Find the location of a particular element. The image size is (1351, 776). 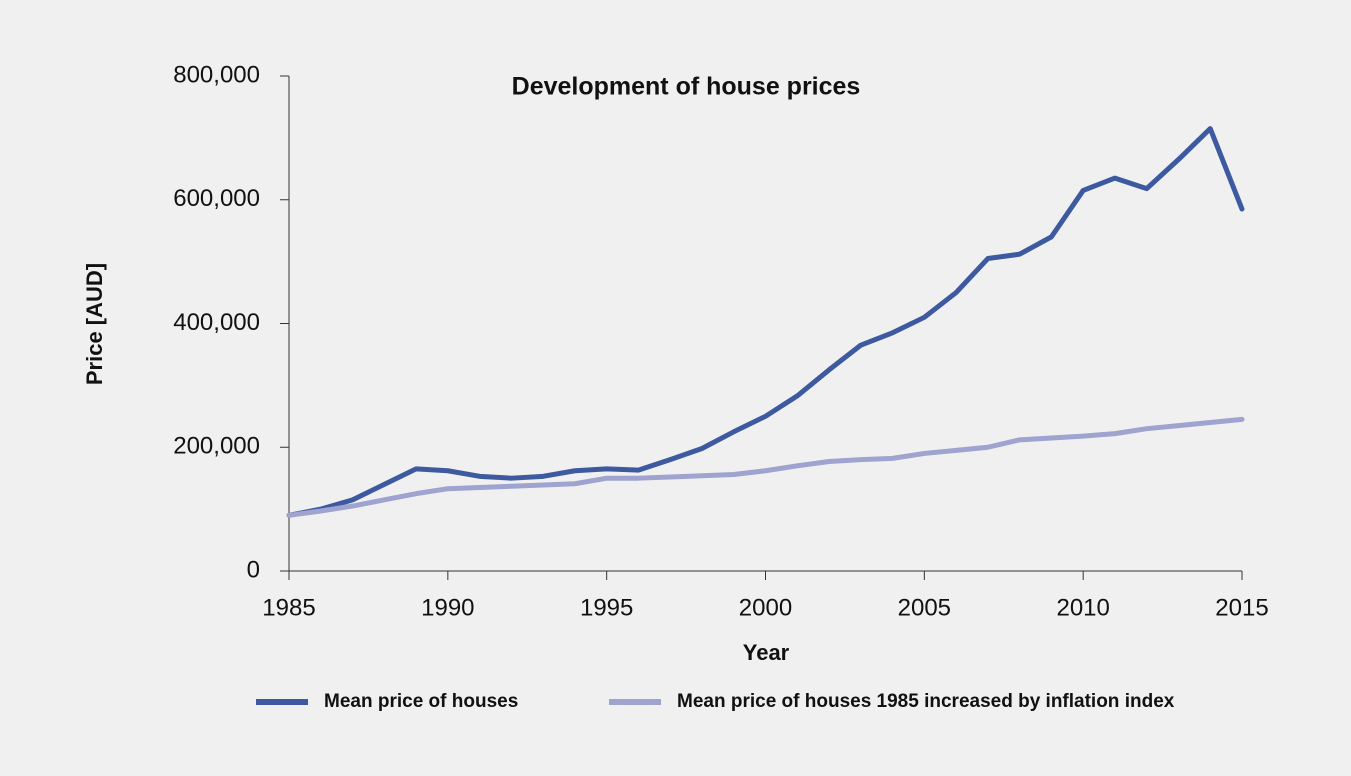

x-tick-label: 2005 is located at coordinates (924, 607).